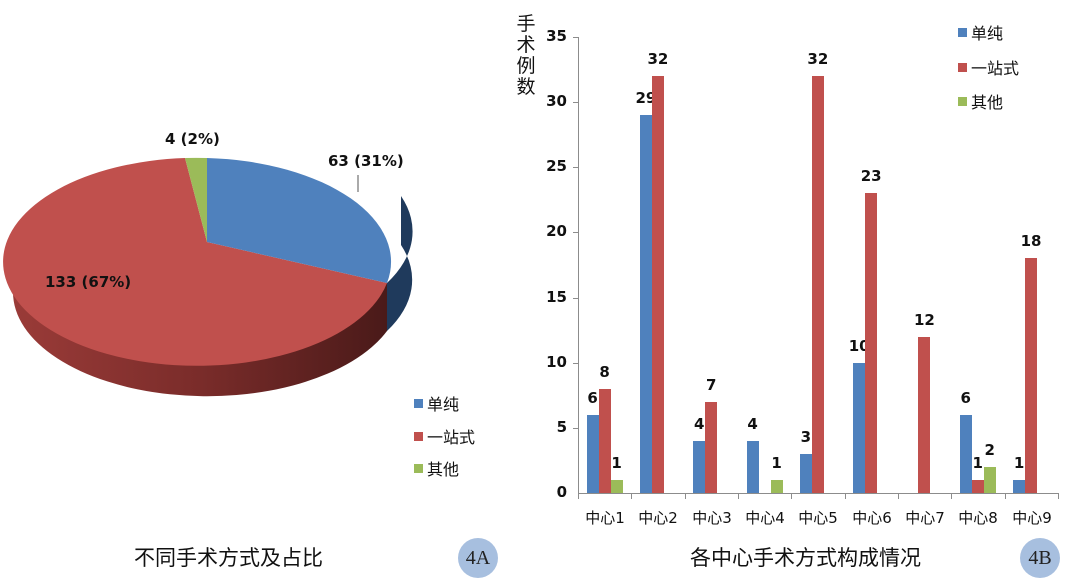  Describe the element at coordinates (604, 371) in the screenshot. I see `bar-value-label: 8` at that location.